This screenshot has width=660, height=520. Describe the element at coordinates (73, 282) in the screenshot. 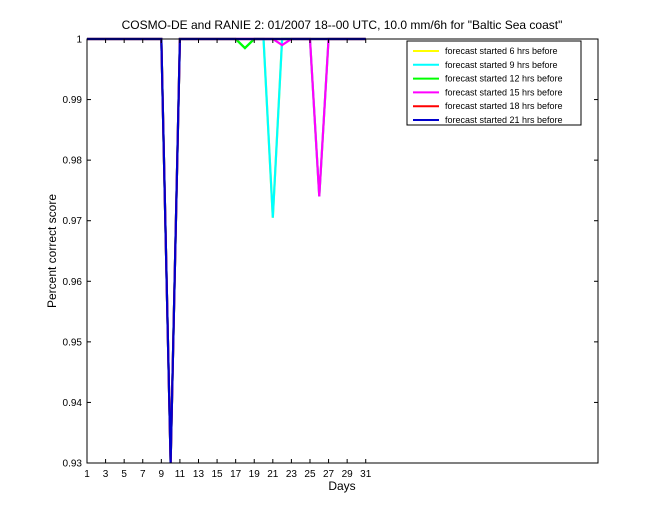

I see `y-tick-label: 0.96` at that location.